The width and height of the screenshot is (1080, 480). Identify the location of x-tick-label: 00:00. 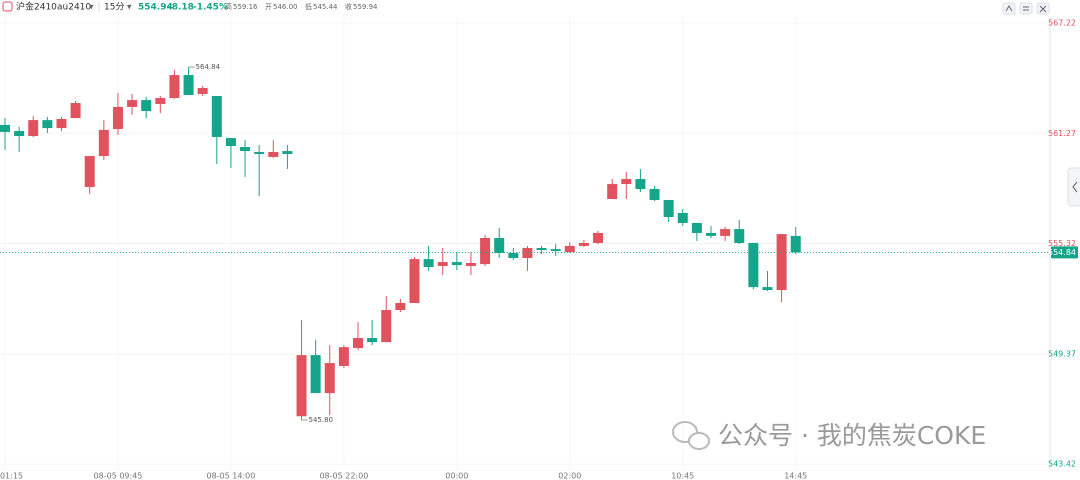
(456, 476).